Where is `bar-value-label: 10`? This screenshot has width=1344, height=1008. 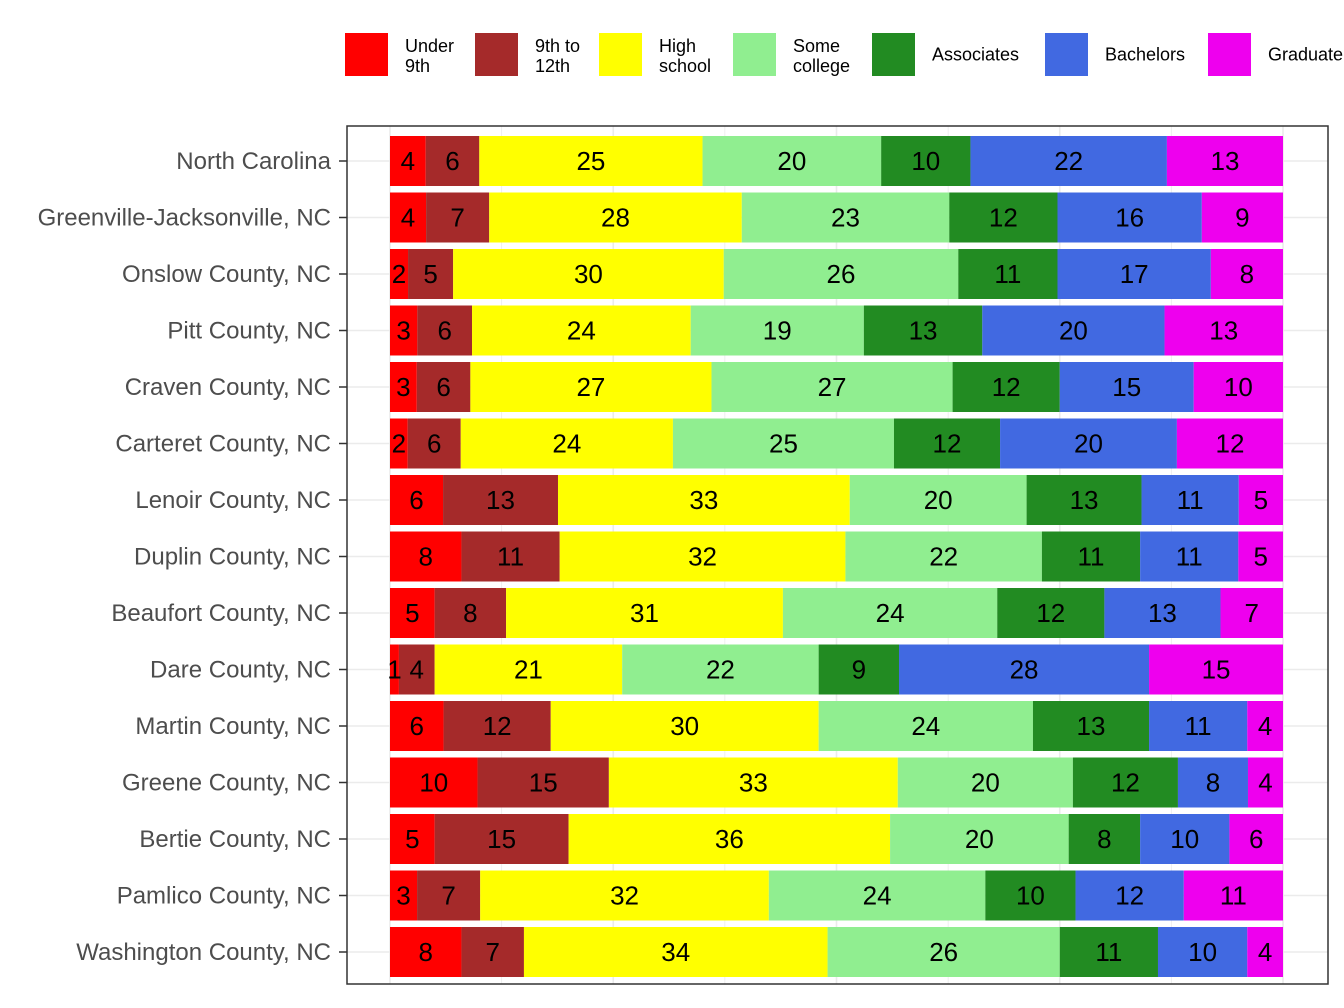 bar-value-label: 10 is located at coordinates (1030, 896).